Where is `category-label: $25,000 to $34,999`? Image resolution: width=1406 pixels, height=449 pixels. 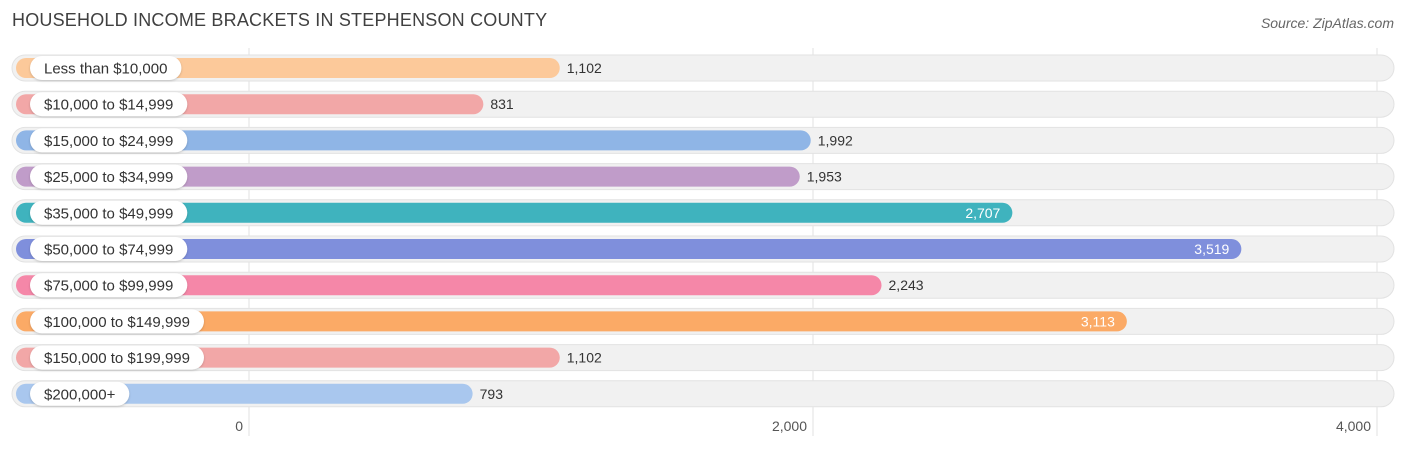
category-label: $25,000 to $34,999 is located at coordinates (108, 177).